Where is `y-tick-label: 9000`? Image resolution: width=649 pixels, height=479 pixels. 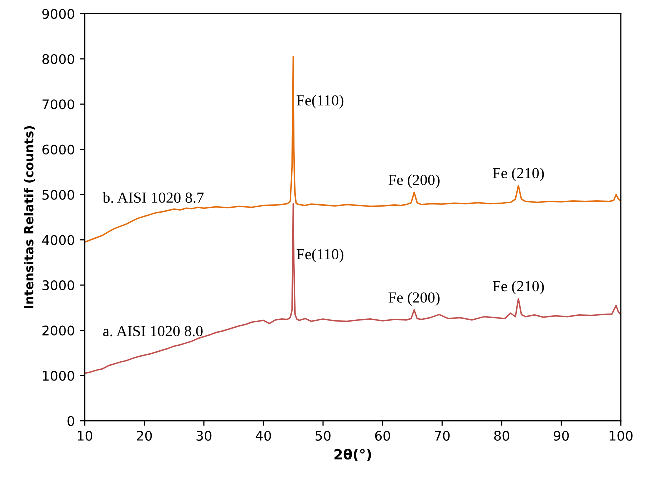
y-tick-label: 9000 is located at coordinates (58, 14).